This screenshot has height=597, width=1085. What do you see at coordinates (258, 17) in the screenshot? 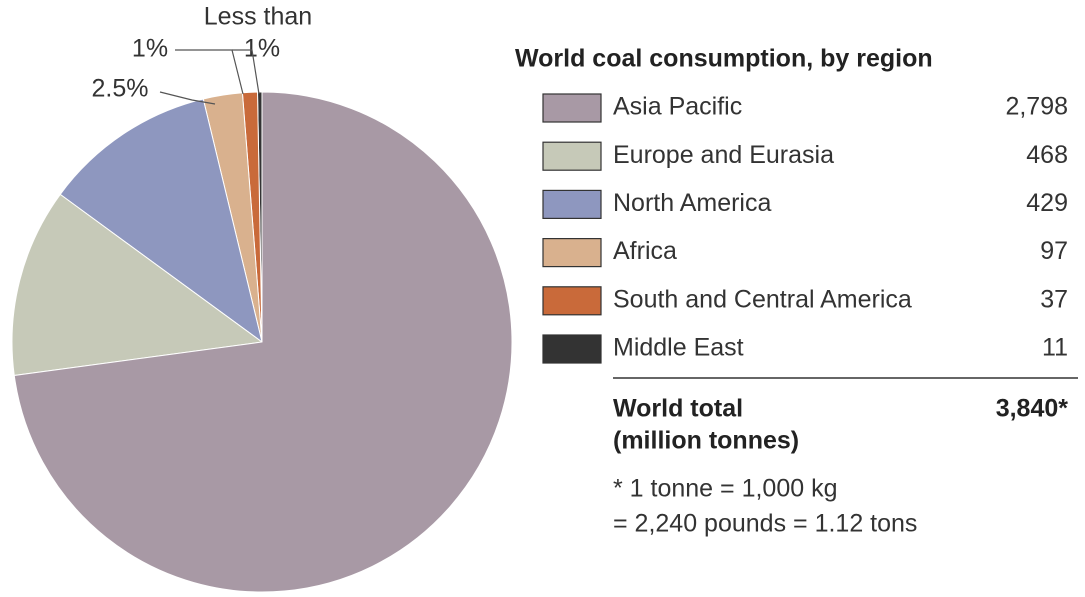
I see `annotation: Less than` at bounding box center [258, 17].